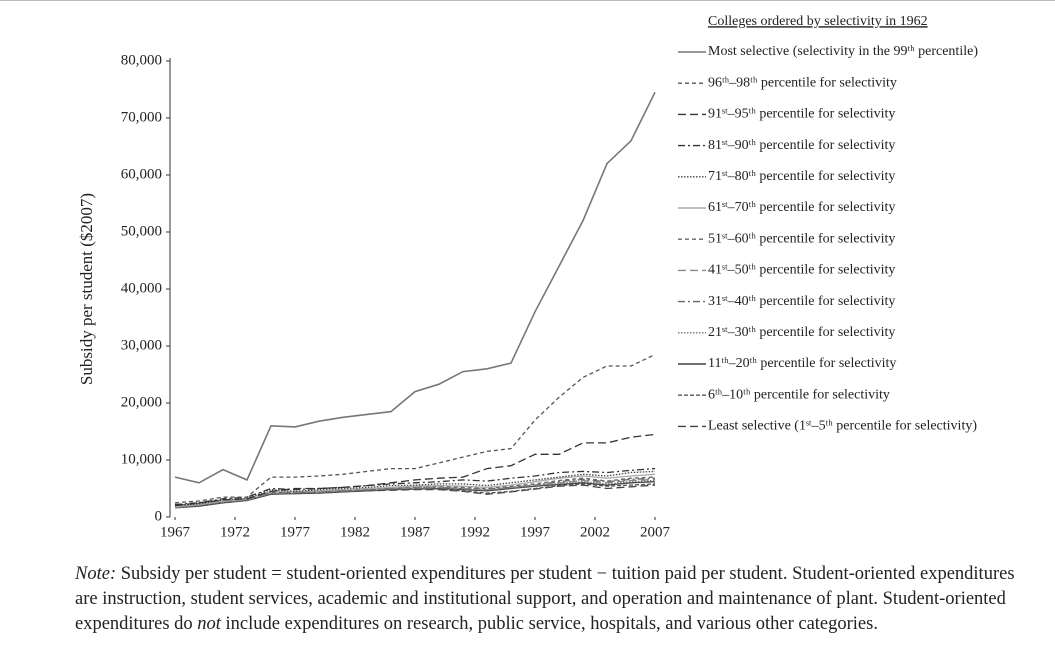 Image resolution: width=1055 pixels, height=666 pixels. What do you see at coordinates (801, 301) in the screenshot?
I see `legend-label: 31ˢᵗ–40ᵗʰ percentile for selectivity` at bounding box center [801, 301].